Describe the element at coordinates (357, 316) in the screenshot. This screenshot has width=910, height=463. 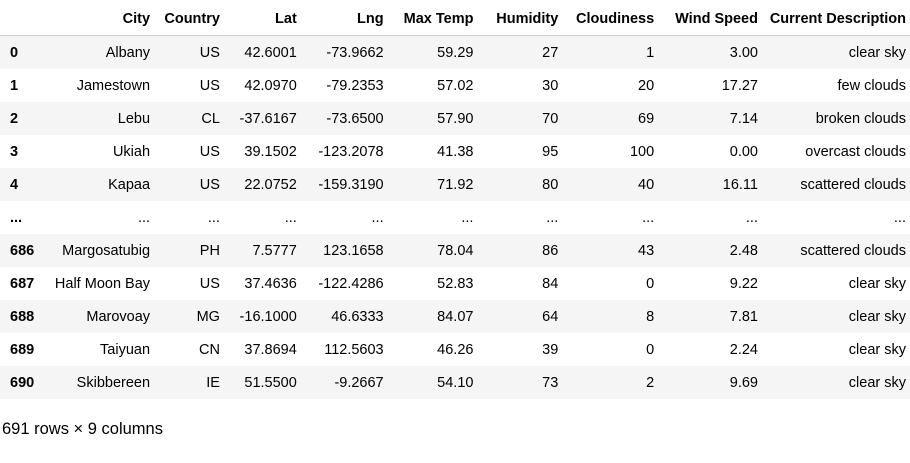
I see `cell-lng: 46.6333` at that location.